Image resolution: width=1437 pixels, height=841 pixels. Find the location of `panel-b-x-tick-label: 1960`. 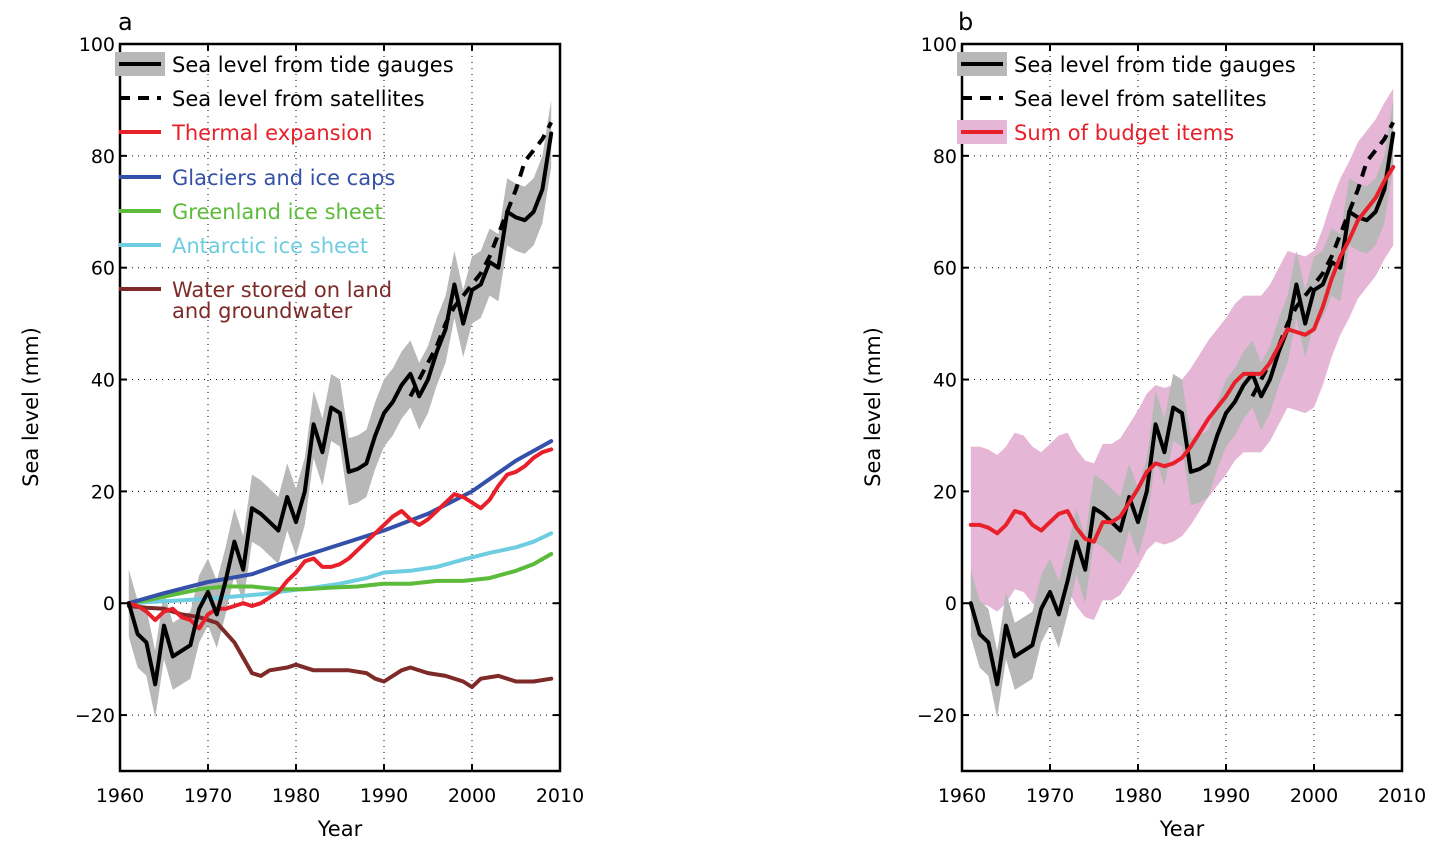

panel-b-x-tick-label: 1960 is located at coordinates (962, 796).